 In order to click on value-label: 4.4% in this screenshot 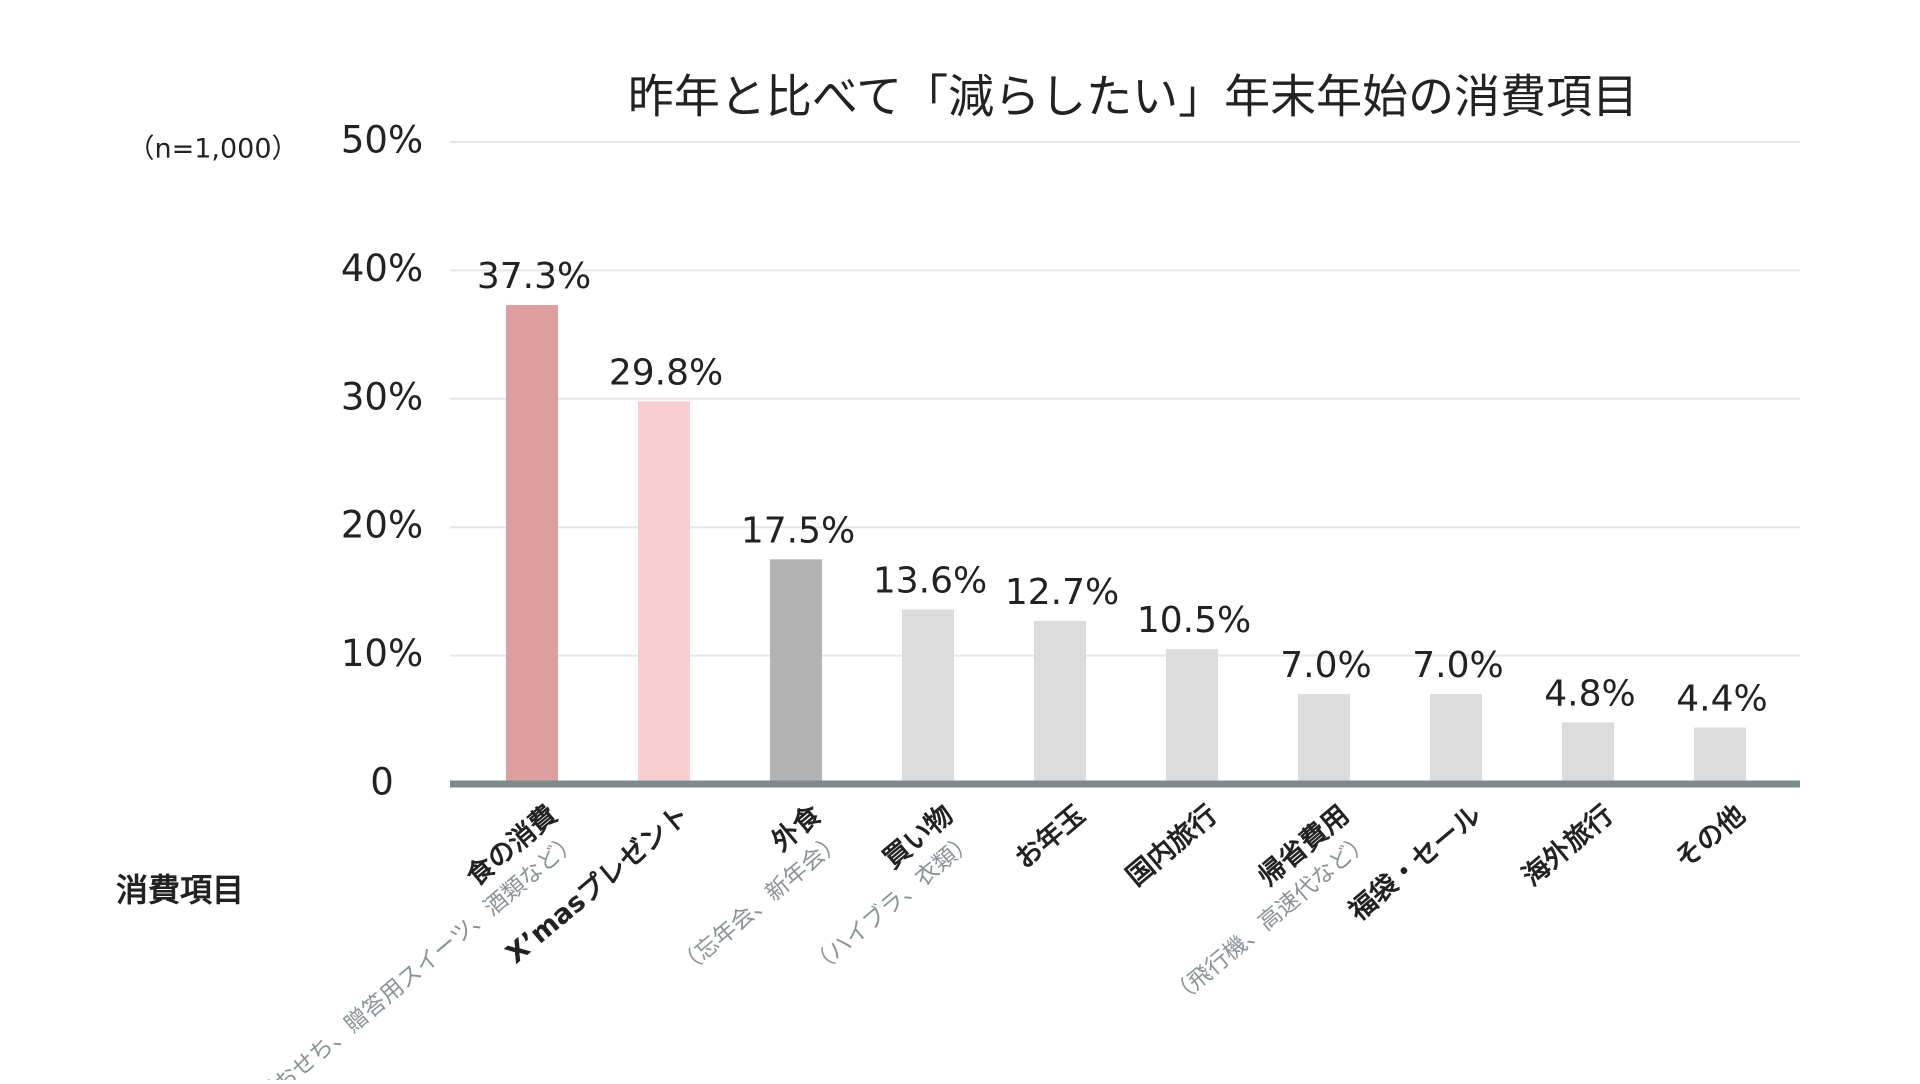, I will do `click(1721, 699)`.